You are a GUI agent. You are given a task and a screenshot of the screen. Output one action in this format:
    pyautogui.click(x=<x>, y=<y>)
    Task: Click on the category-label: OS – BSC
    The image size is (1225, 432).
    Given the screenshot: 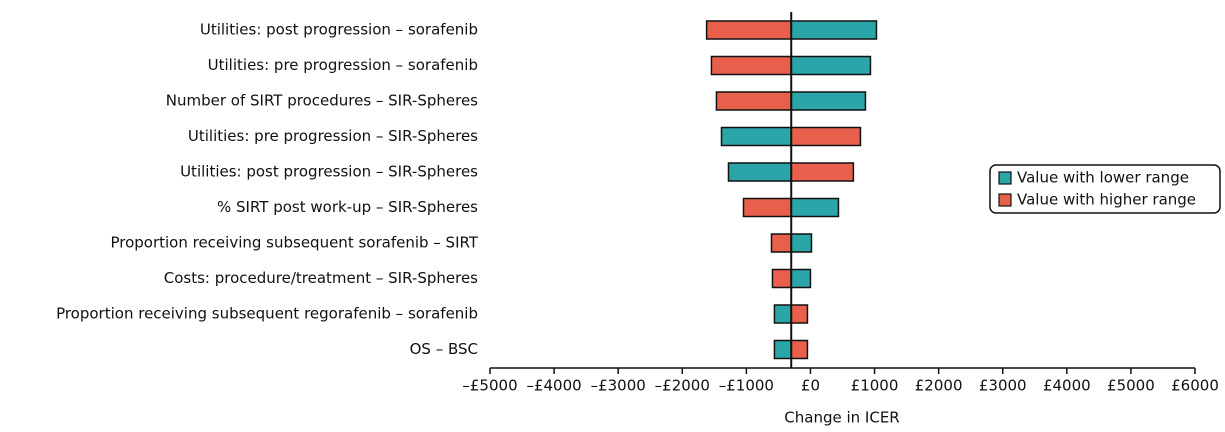 What is the action you would take?
    pyautogui.click(x=444, y=349)
    